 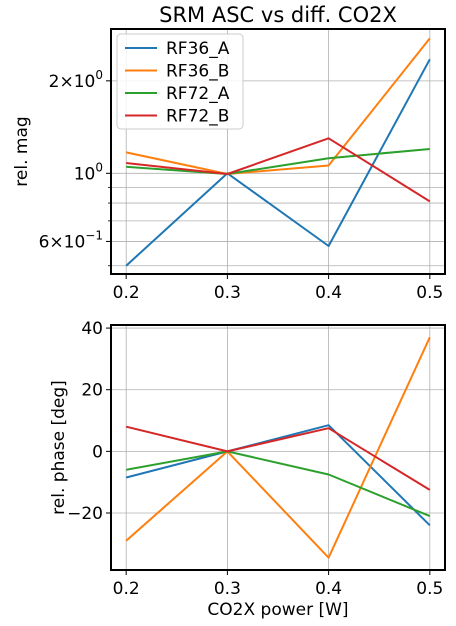 I want to click on y-tick-label: 20, so click(x=92, y=391).